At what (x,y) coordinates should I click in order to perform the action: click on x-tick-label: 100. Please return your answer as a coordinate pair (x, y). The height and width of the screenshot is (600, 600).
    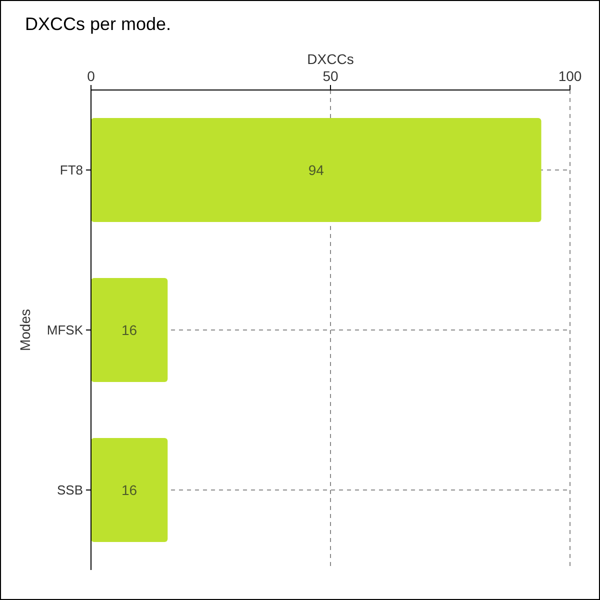
    Looking at the image, I should click on (570, 76).